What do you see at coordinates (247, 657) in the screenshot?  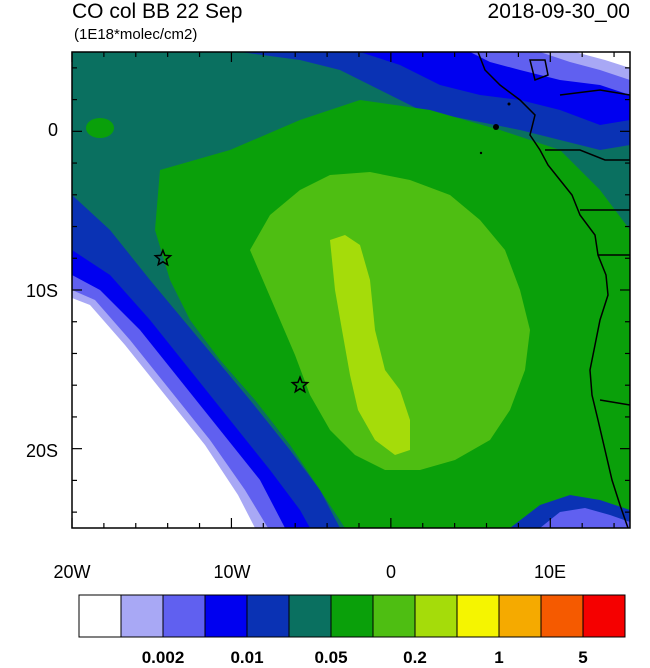 I see `colorbar-label: 0.01` at bounding box center [247, 657].